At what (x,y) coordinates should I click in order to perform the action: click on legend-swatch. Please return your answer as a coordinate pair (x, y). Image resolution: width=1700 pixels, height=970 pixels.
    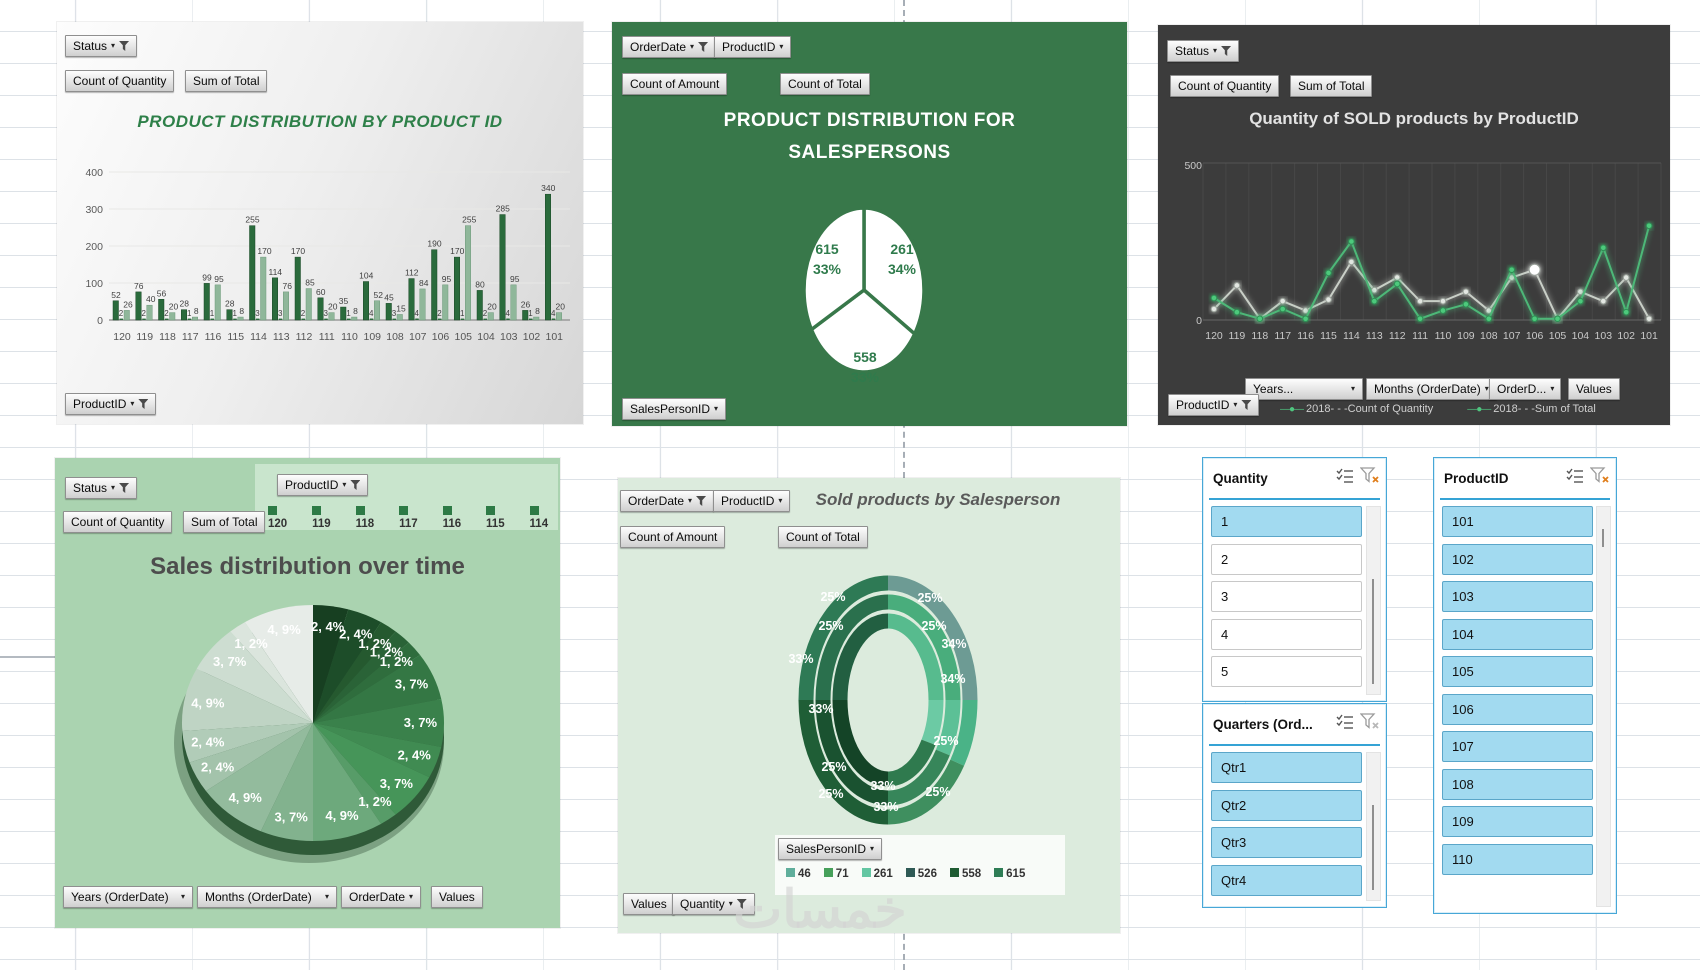
    Looking at the image, I should click on (828, 872).